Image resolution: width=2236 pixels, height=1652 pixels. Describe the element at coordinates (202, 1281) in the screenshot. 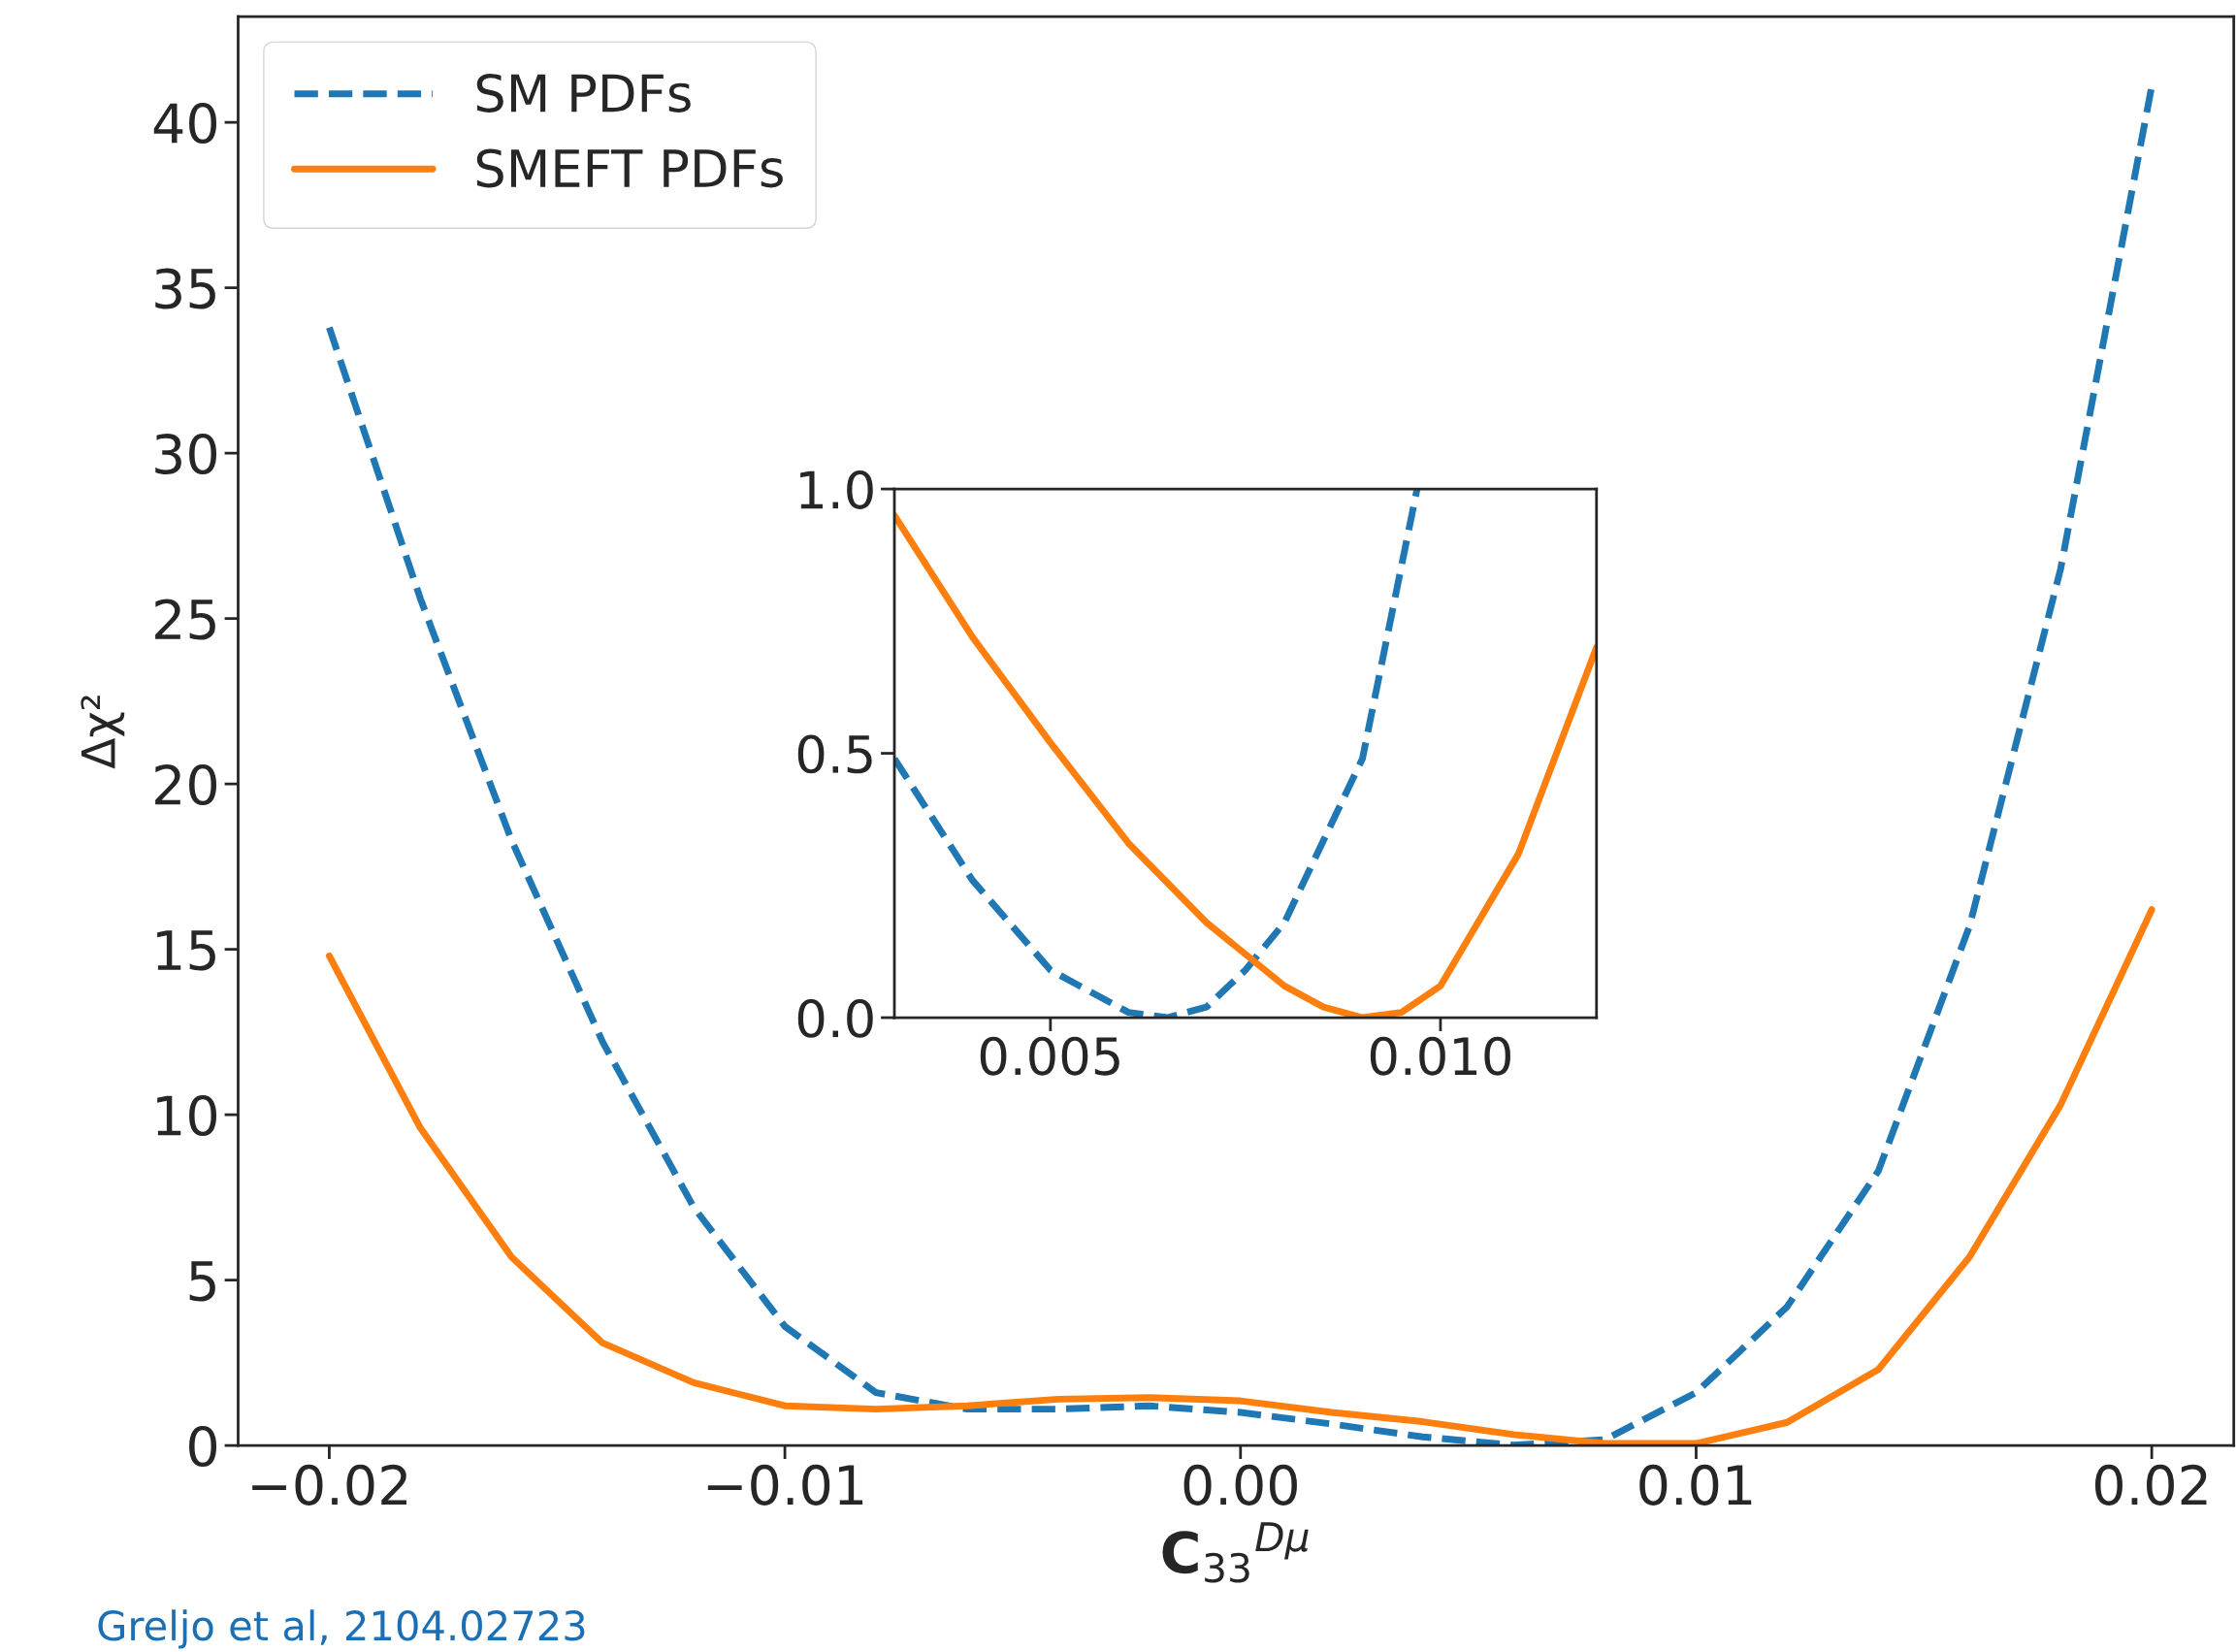

I see `y-tick-label: 5` at that location.